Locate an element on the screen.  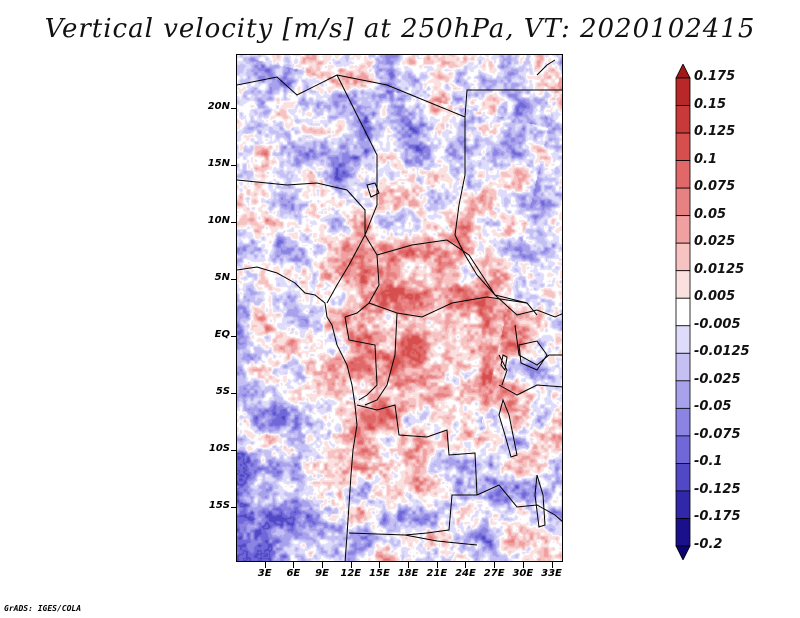
colorbar-label: -0.1 is located at coordinates (708, 462).